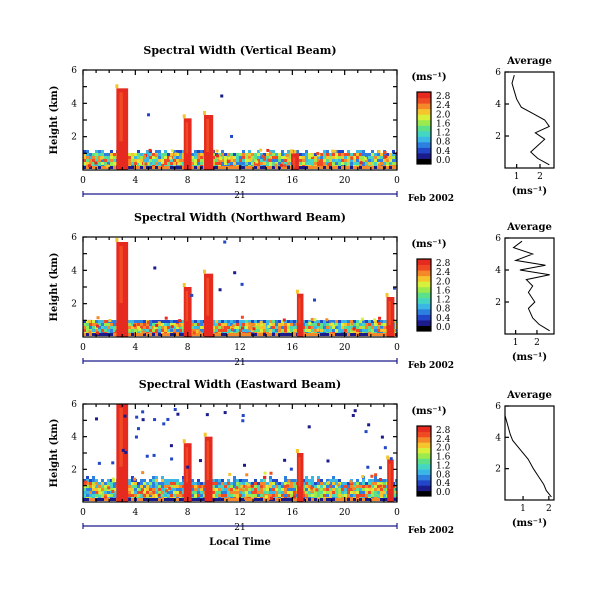  I want to click on colorbar-tick: 2.8, so click(443, 97).